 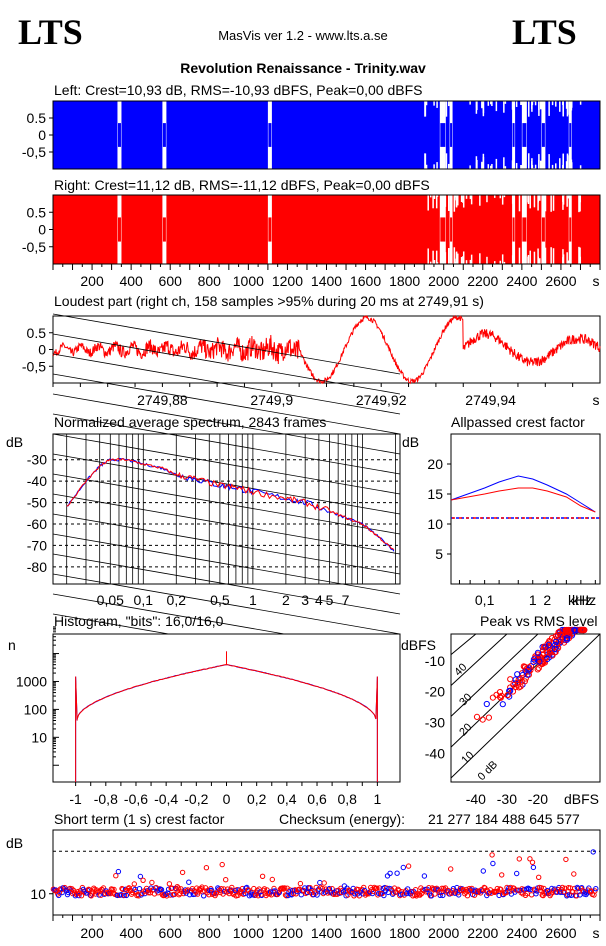 I want to click on spectrum-xunit: kHz, so click(x=580, y=600).